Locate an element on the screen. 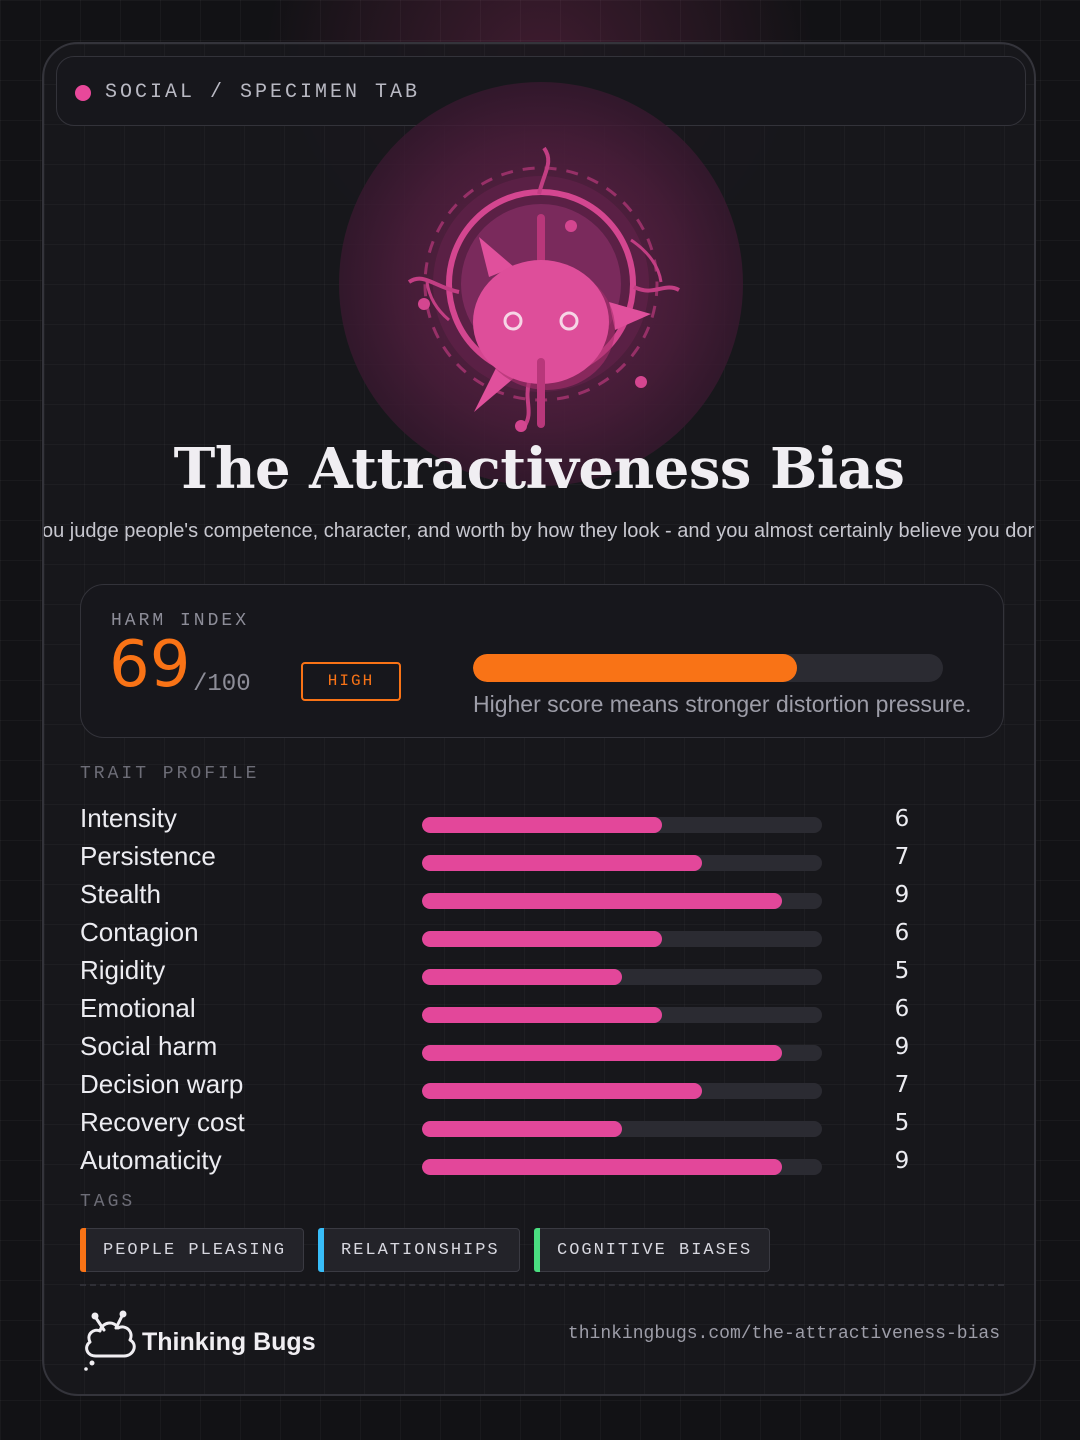  trait-row: Social harm 9 is located at coordinates (520, 1047).